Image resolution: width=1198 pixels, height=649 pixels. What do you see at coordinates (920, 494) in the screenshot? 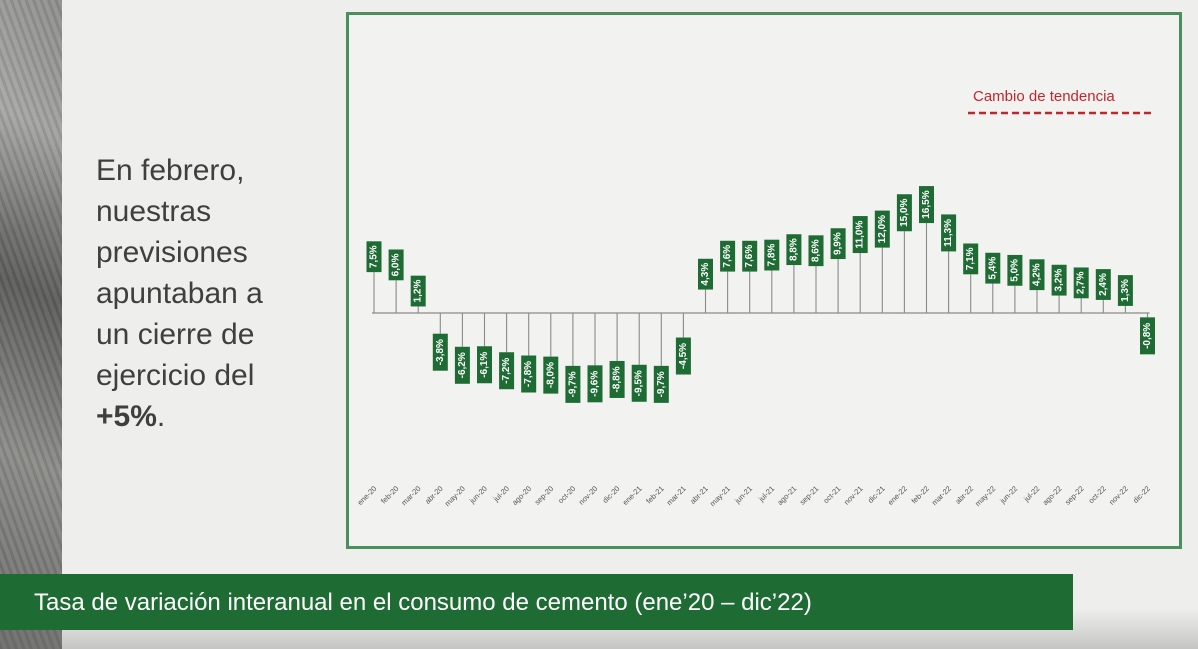
I see `x-tick-label: feb-22` at bounding box center [920, 494].